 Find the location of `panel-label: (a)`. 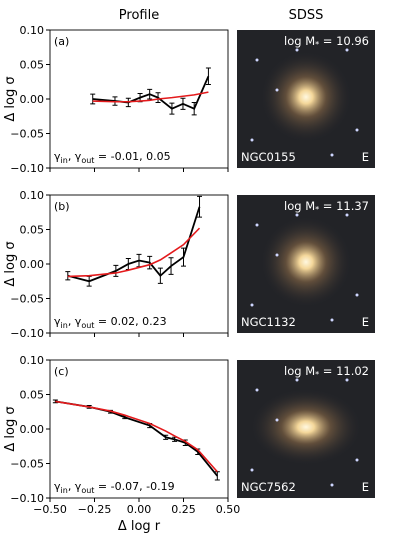

panel-label: (a) is located at coordinates (61, 41).